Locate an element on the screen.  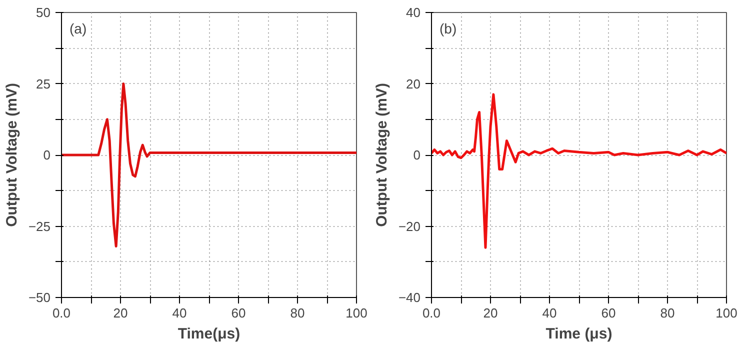
y-tick-label: 25 is located at coordinates (43, 84).